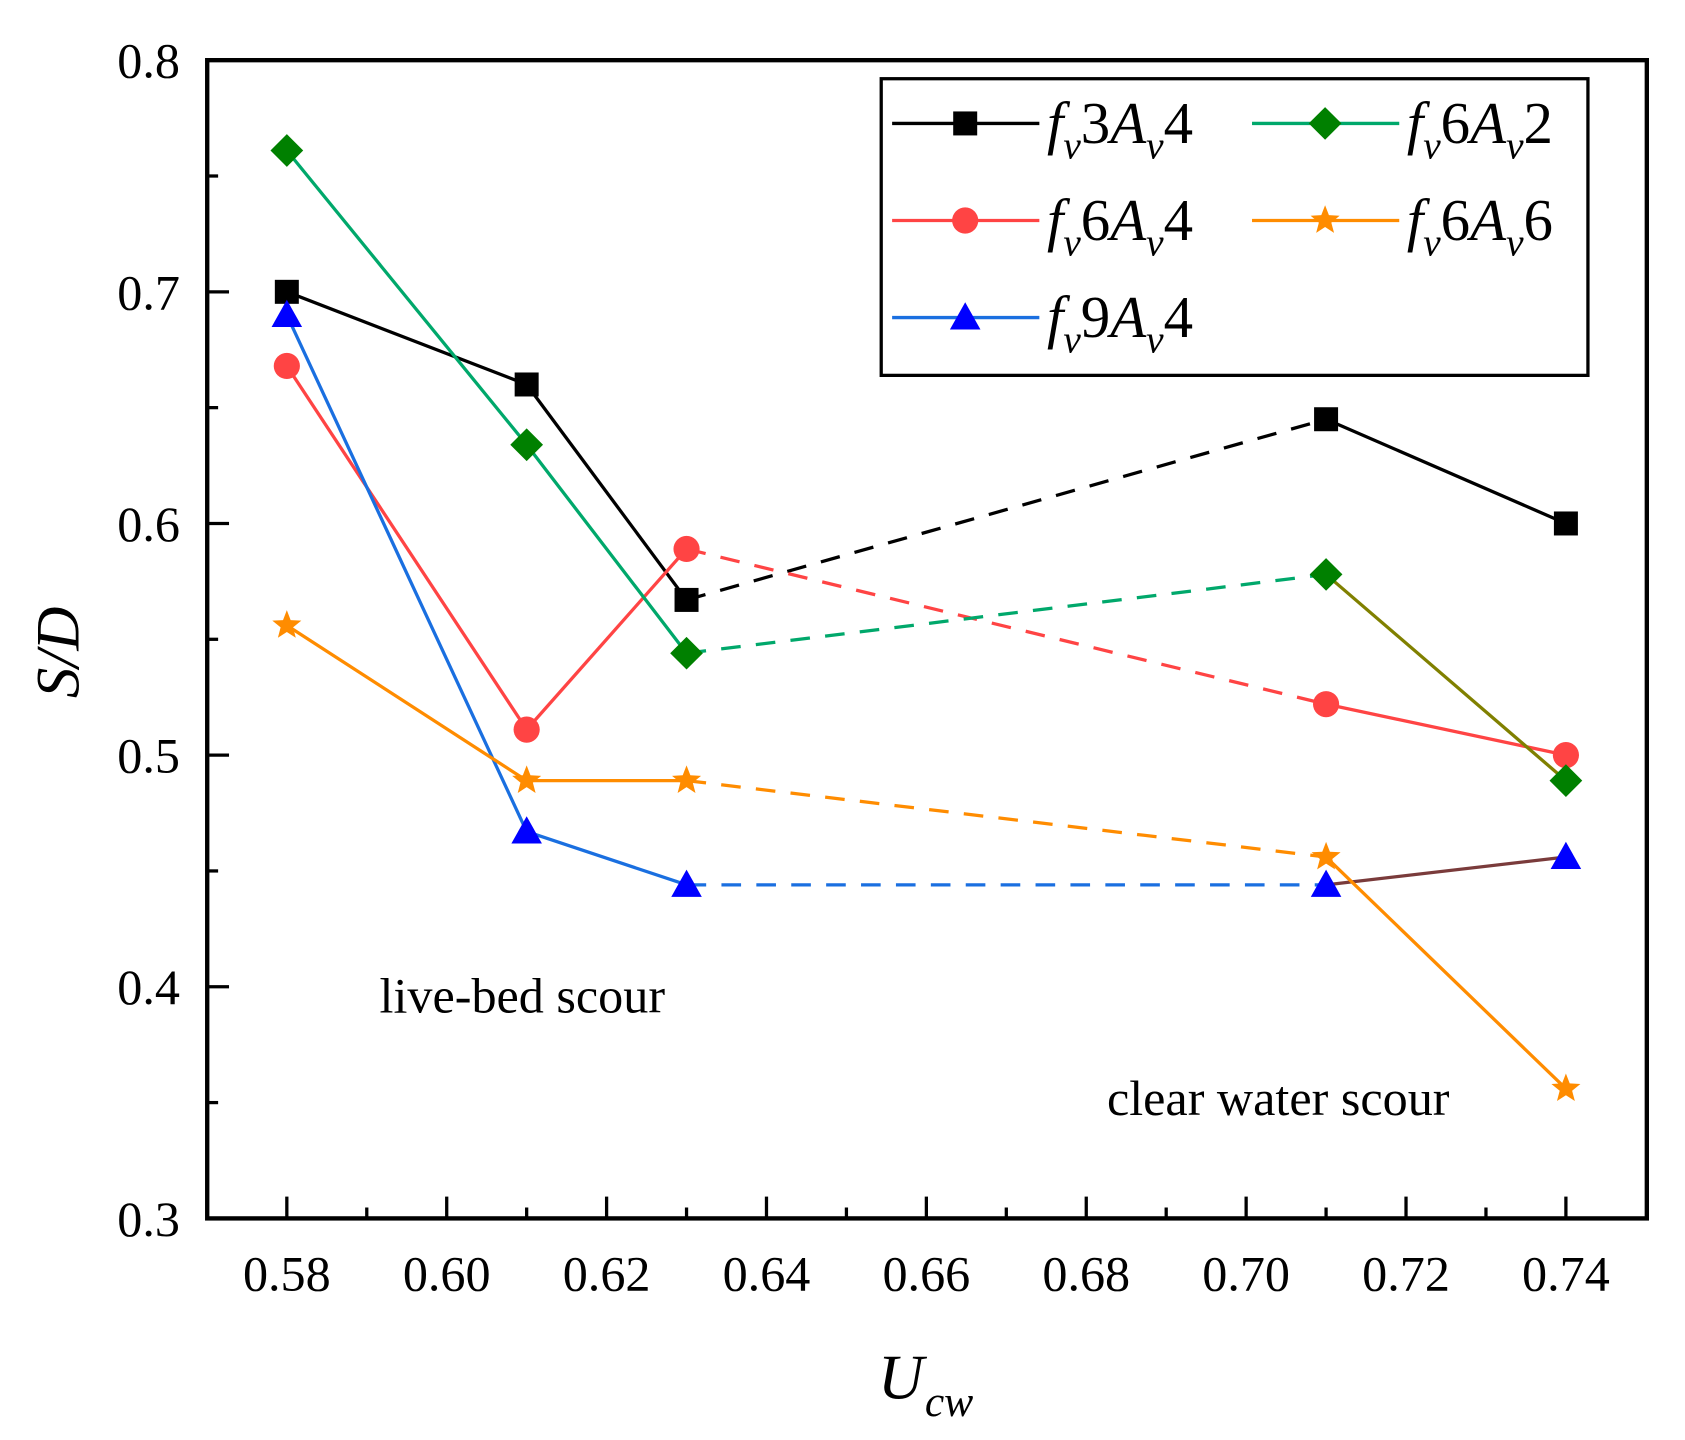 This screenshot has height=1440, width=1685. What do you see at coordinates (607, 1273) in the screenshot?
I see `x-tick-label: 0.62` at bounding box center [607, 1273].